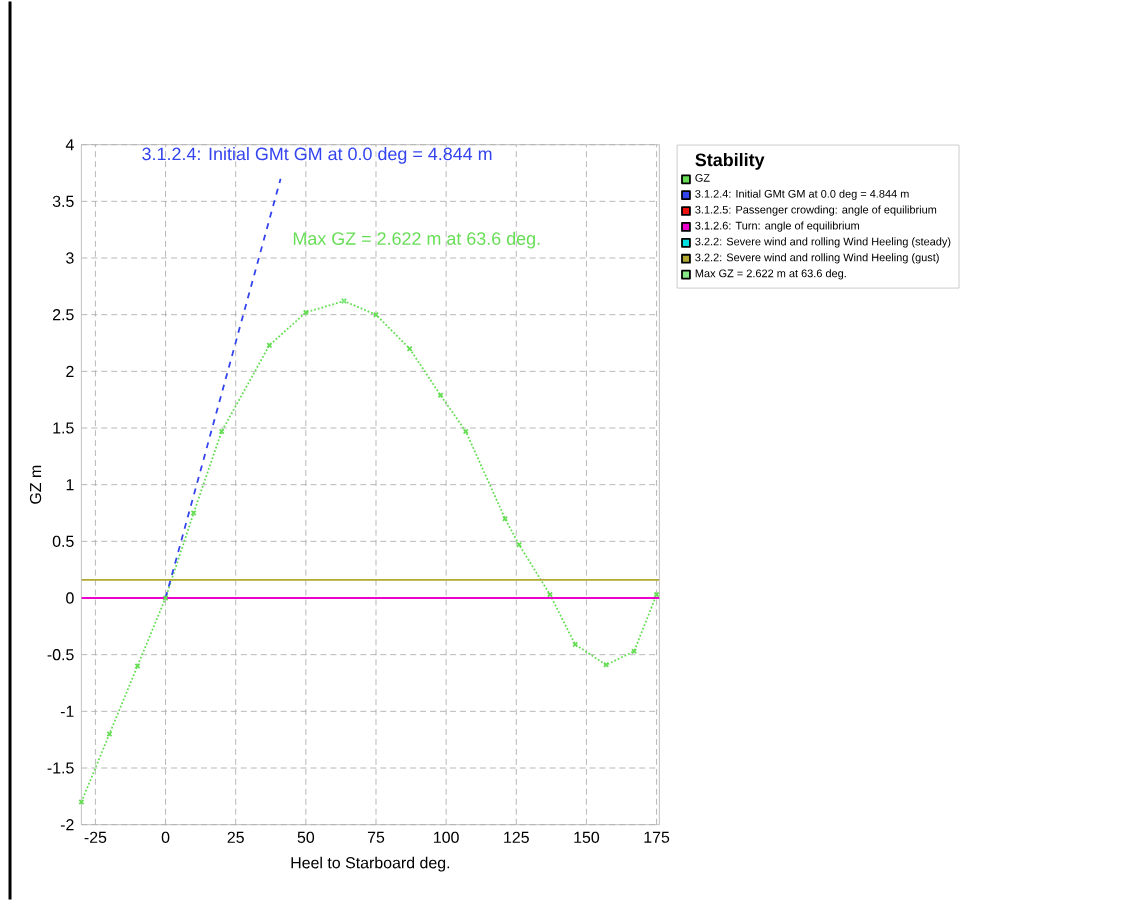  I want to click on legend-title: Stability, so click(730, 161).